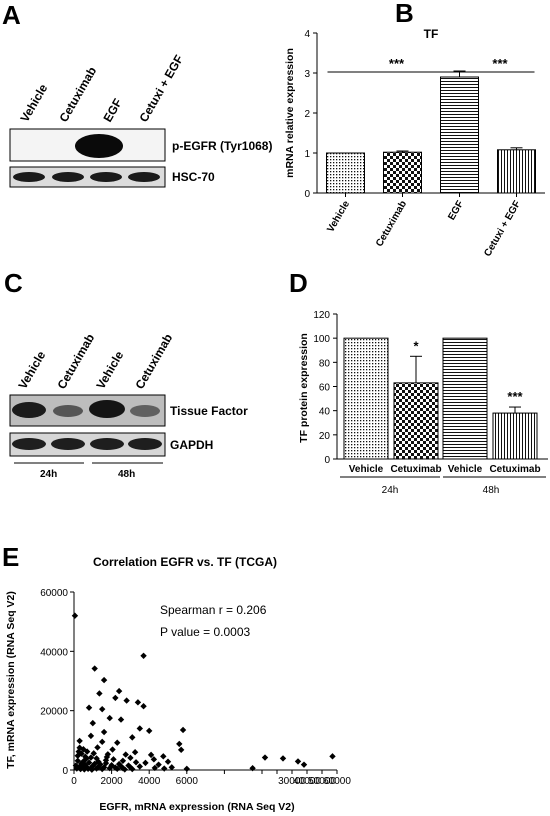  Describe the element at coordinates (213, 610) in the screenshot. I see `annotation-spearman: Spearman r = 0.206` at that location.